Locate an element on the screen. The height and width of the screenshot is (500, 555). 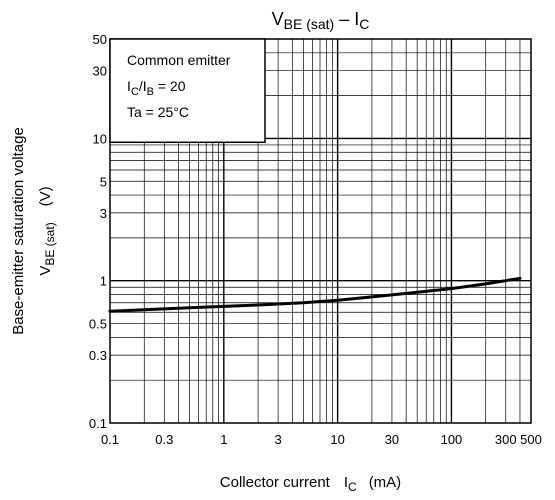
chart-title: VBE (sat) – IC is located at coordinates (321, 20).